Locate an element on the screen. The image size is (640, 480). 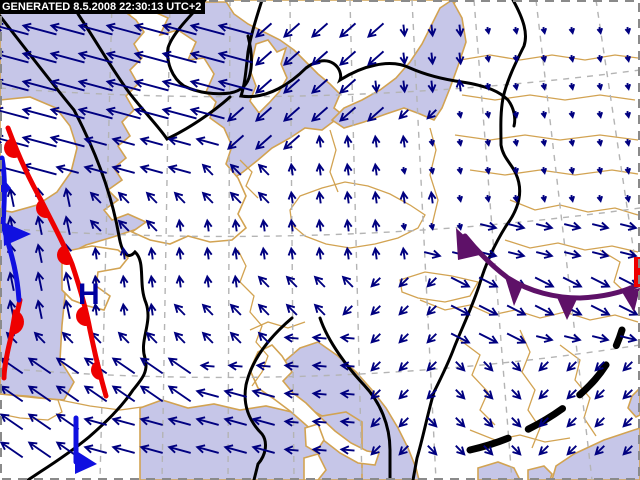
warm-front-line is located at coordinates (57, 262).